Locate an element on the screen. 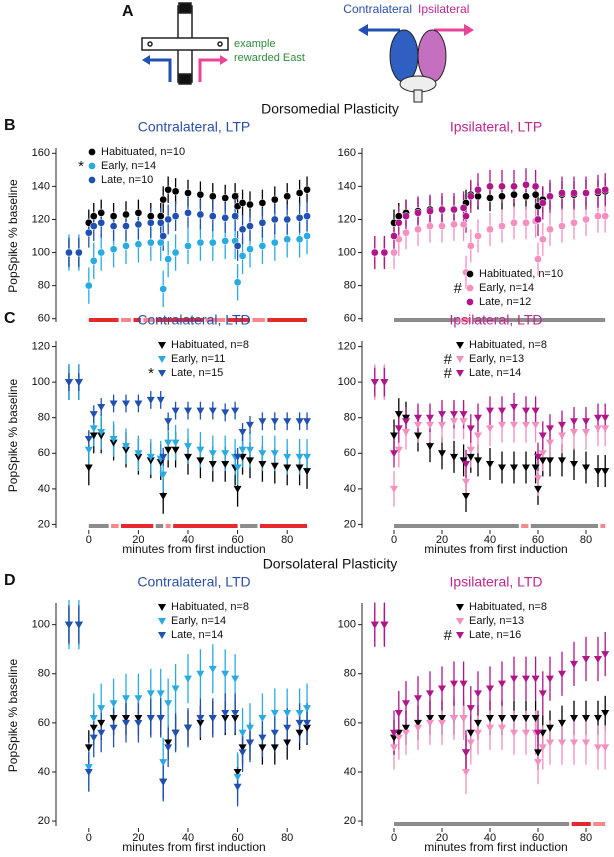 The height and width of the screenshot is (857, 614). arrow-east is located at coordinates (210, 70).